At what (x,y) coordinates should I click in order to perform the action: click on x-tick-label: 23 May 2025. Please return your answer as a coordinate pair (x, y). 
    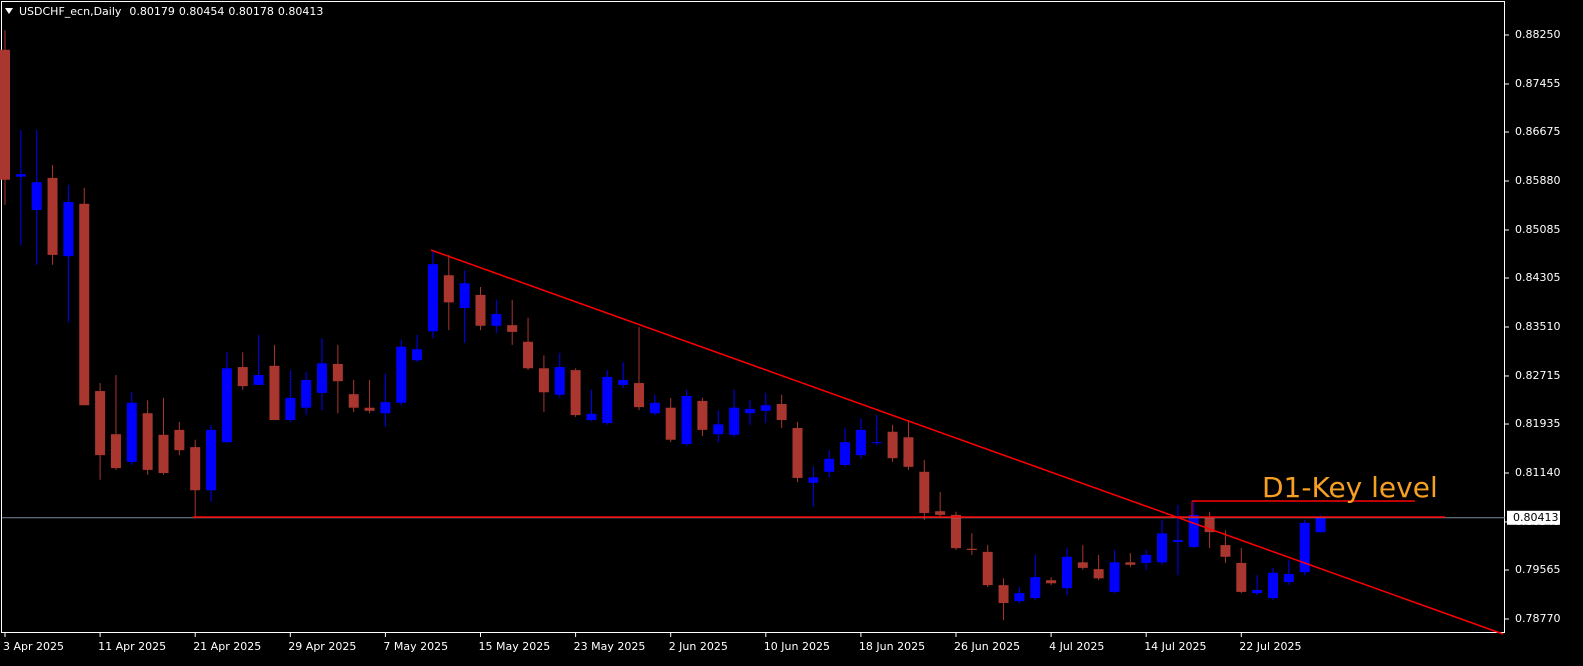
    Looking at the image, I should click on (610, 646).